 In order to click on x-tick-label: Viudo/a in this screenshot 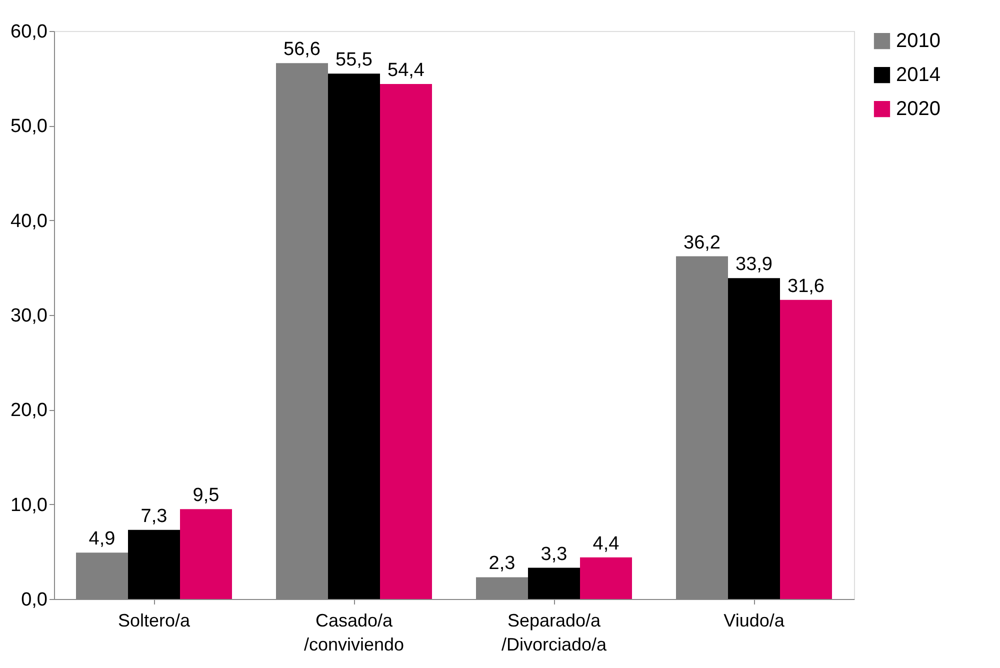, I will do `click(755, 620)`.